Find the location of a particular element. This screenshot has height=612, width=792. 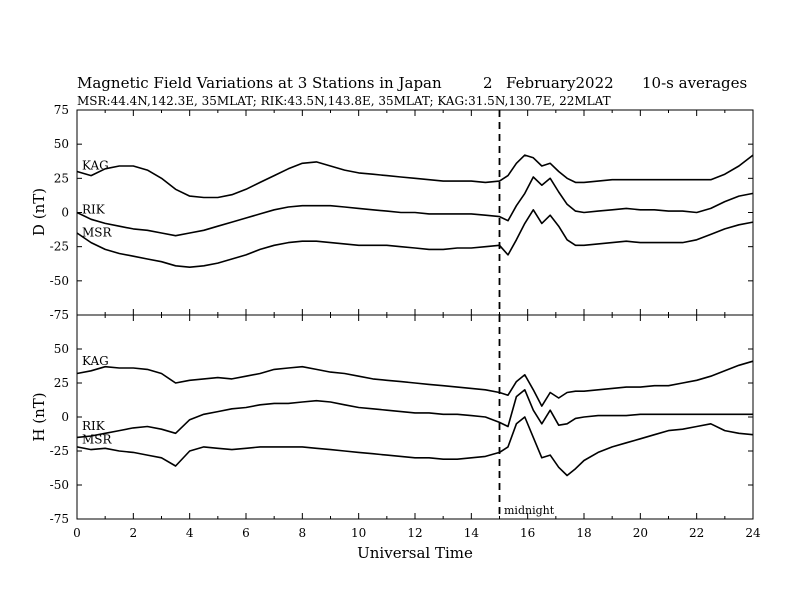

x-tick-label: 6 is located at coordinates (246, 533).